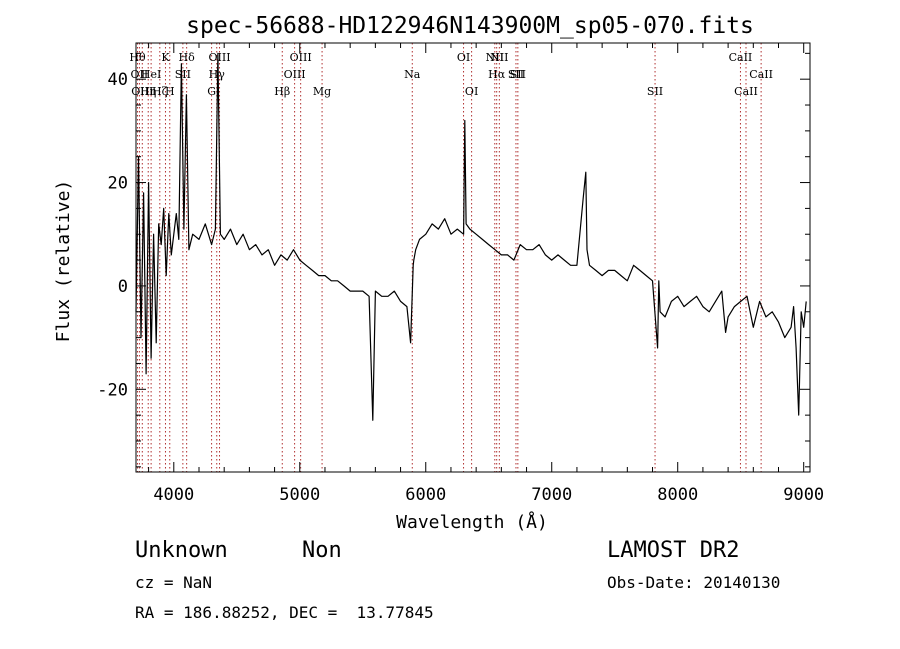 The height and width of the screenshot is (649, 900). Describe the element at coordinates (217, 74) in the screenshot. I see `line-label-11: Hγ` at that location.